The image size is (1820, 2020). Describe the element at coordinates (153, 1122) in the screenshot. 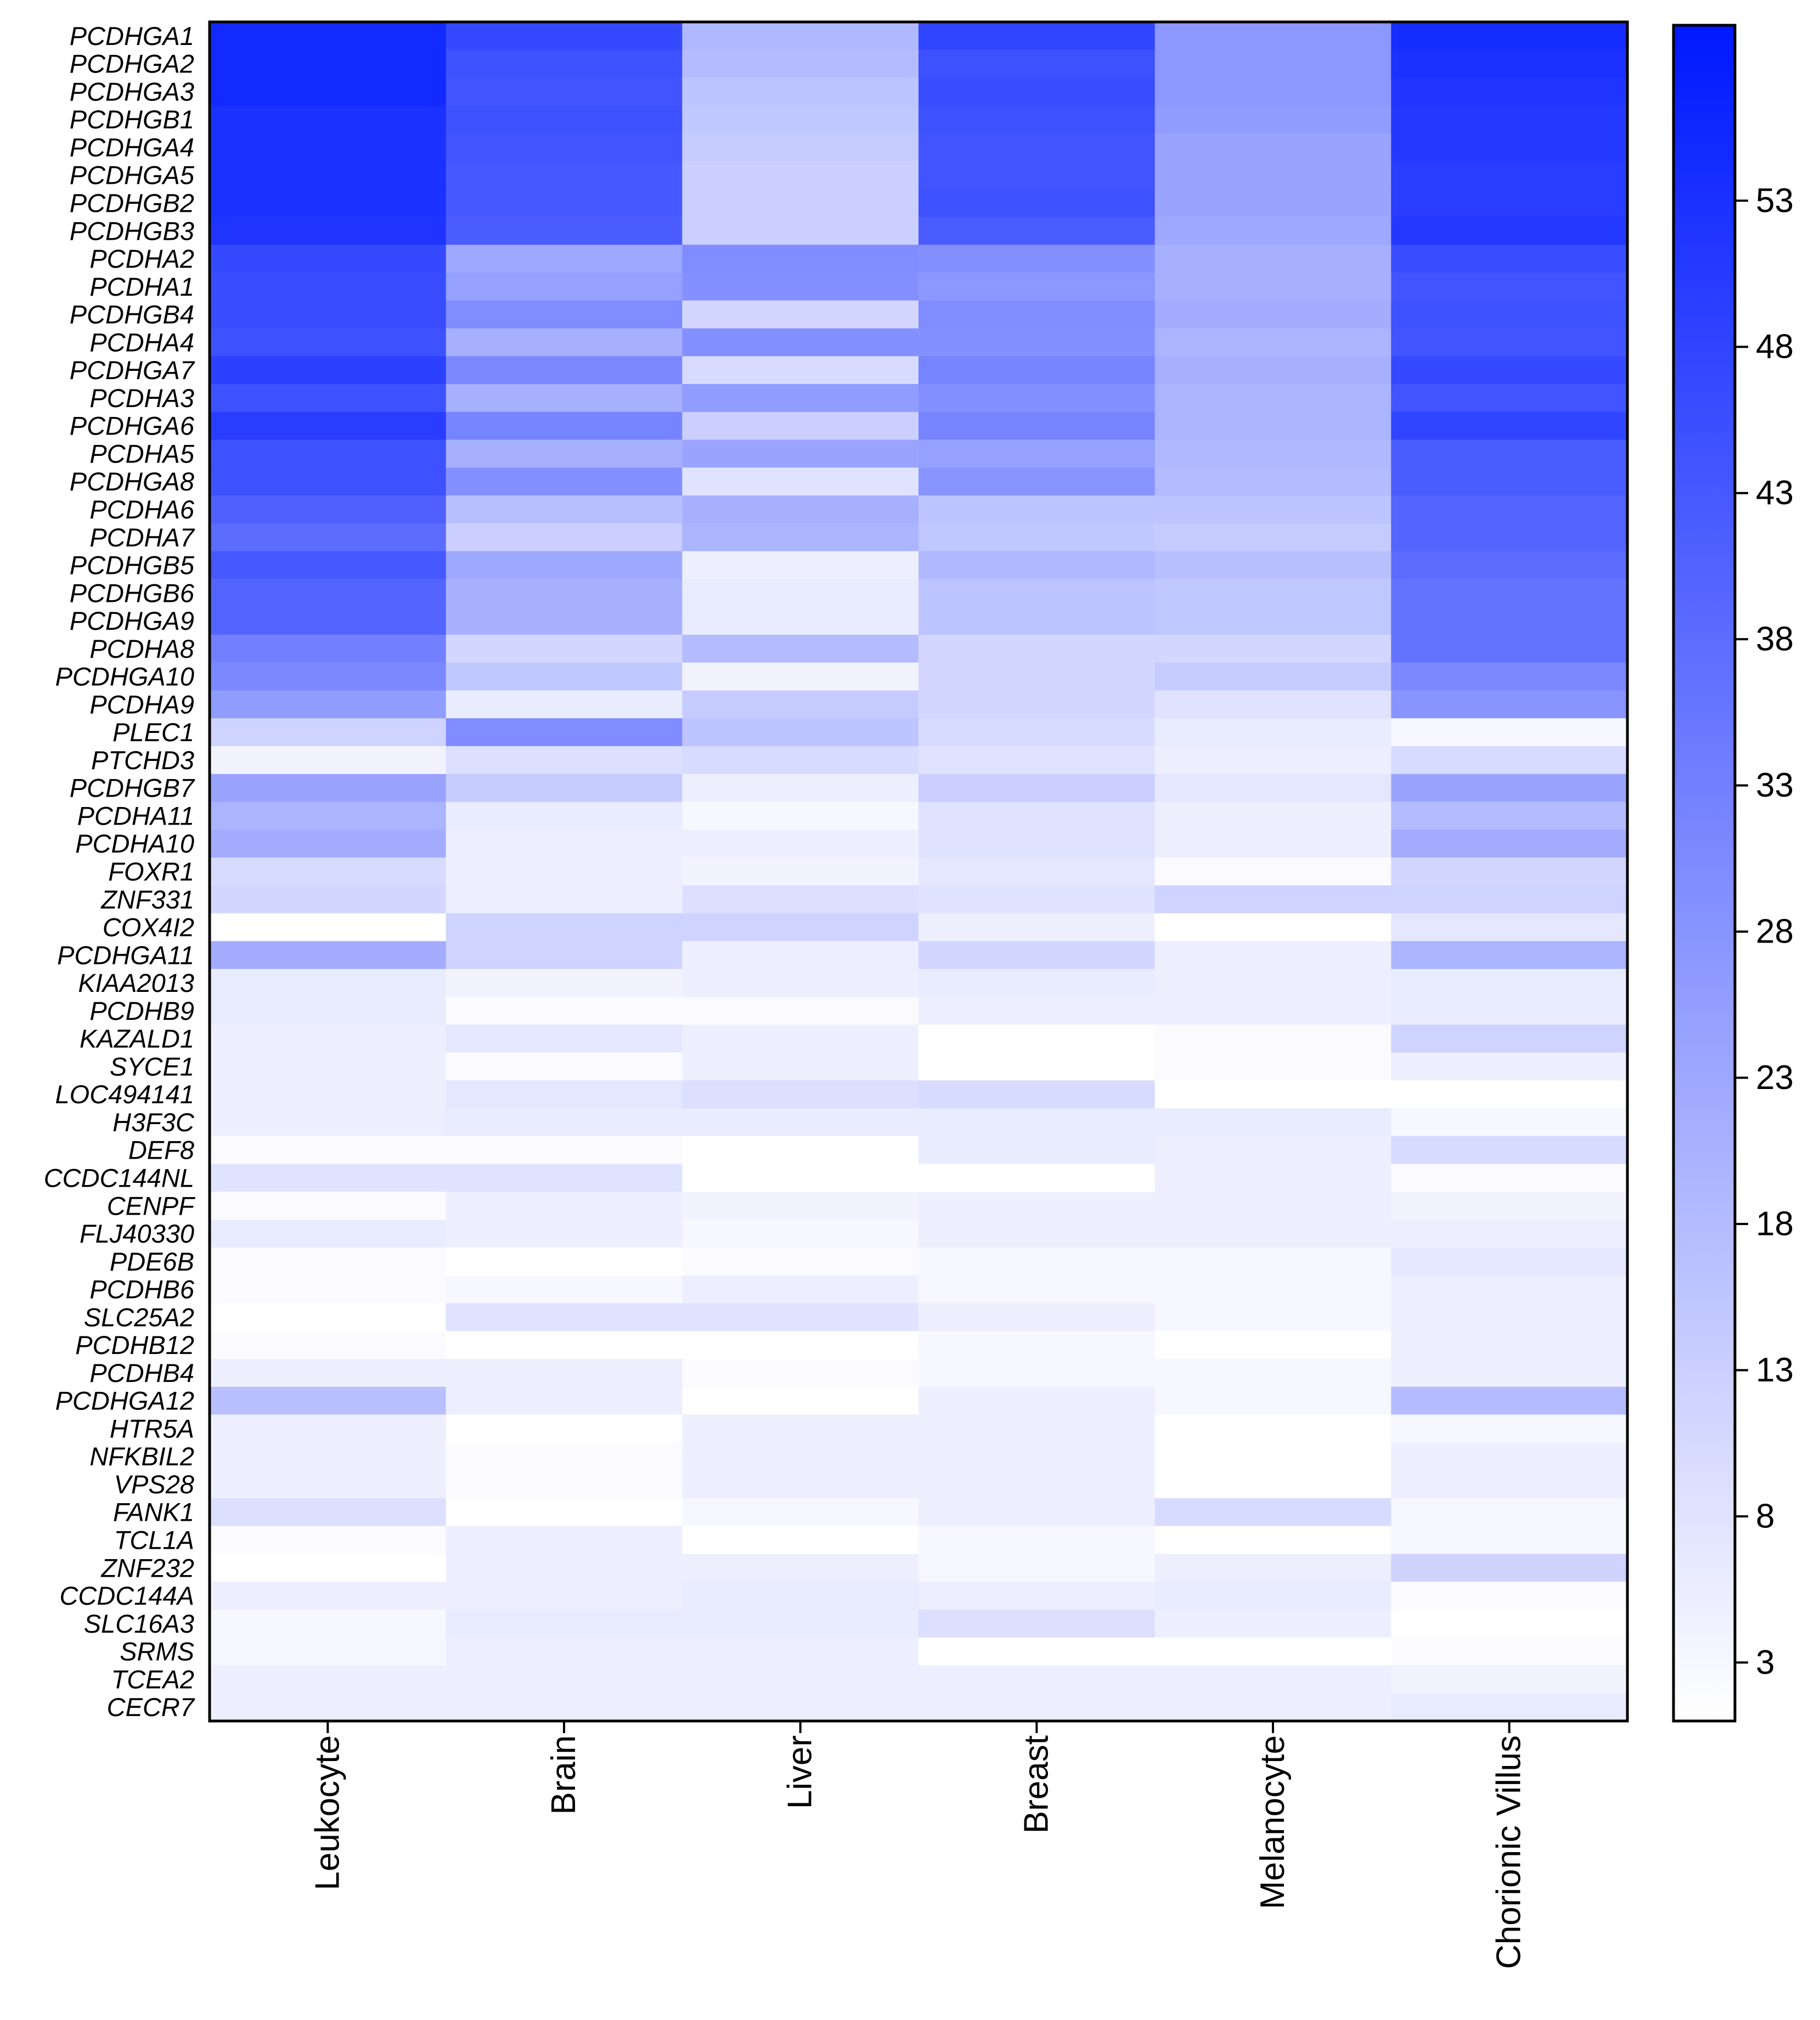

I see `gene-label: H3F3C` at that location.